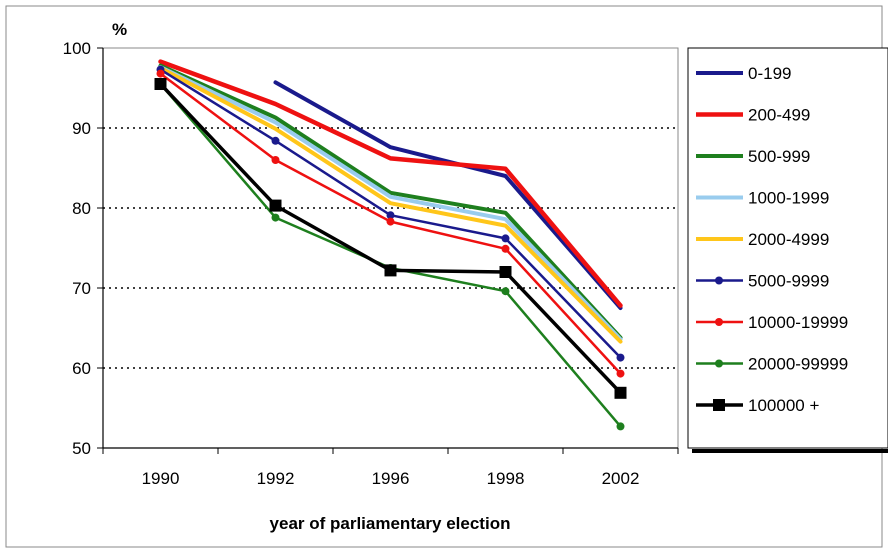  I want to click on y-axis-title: %, so click(119, 29).